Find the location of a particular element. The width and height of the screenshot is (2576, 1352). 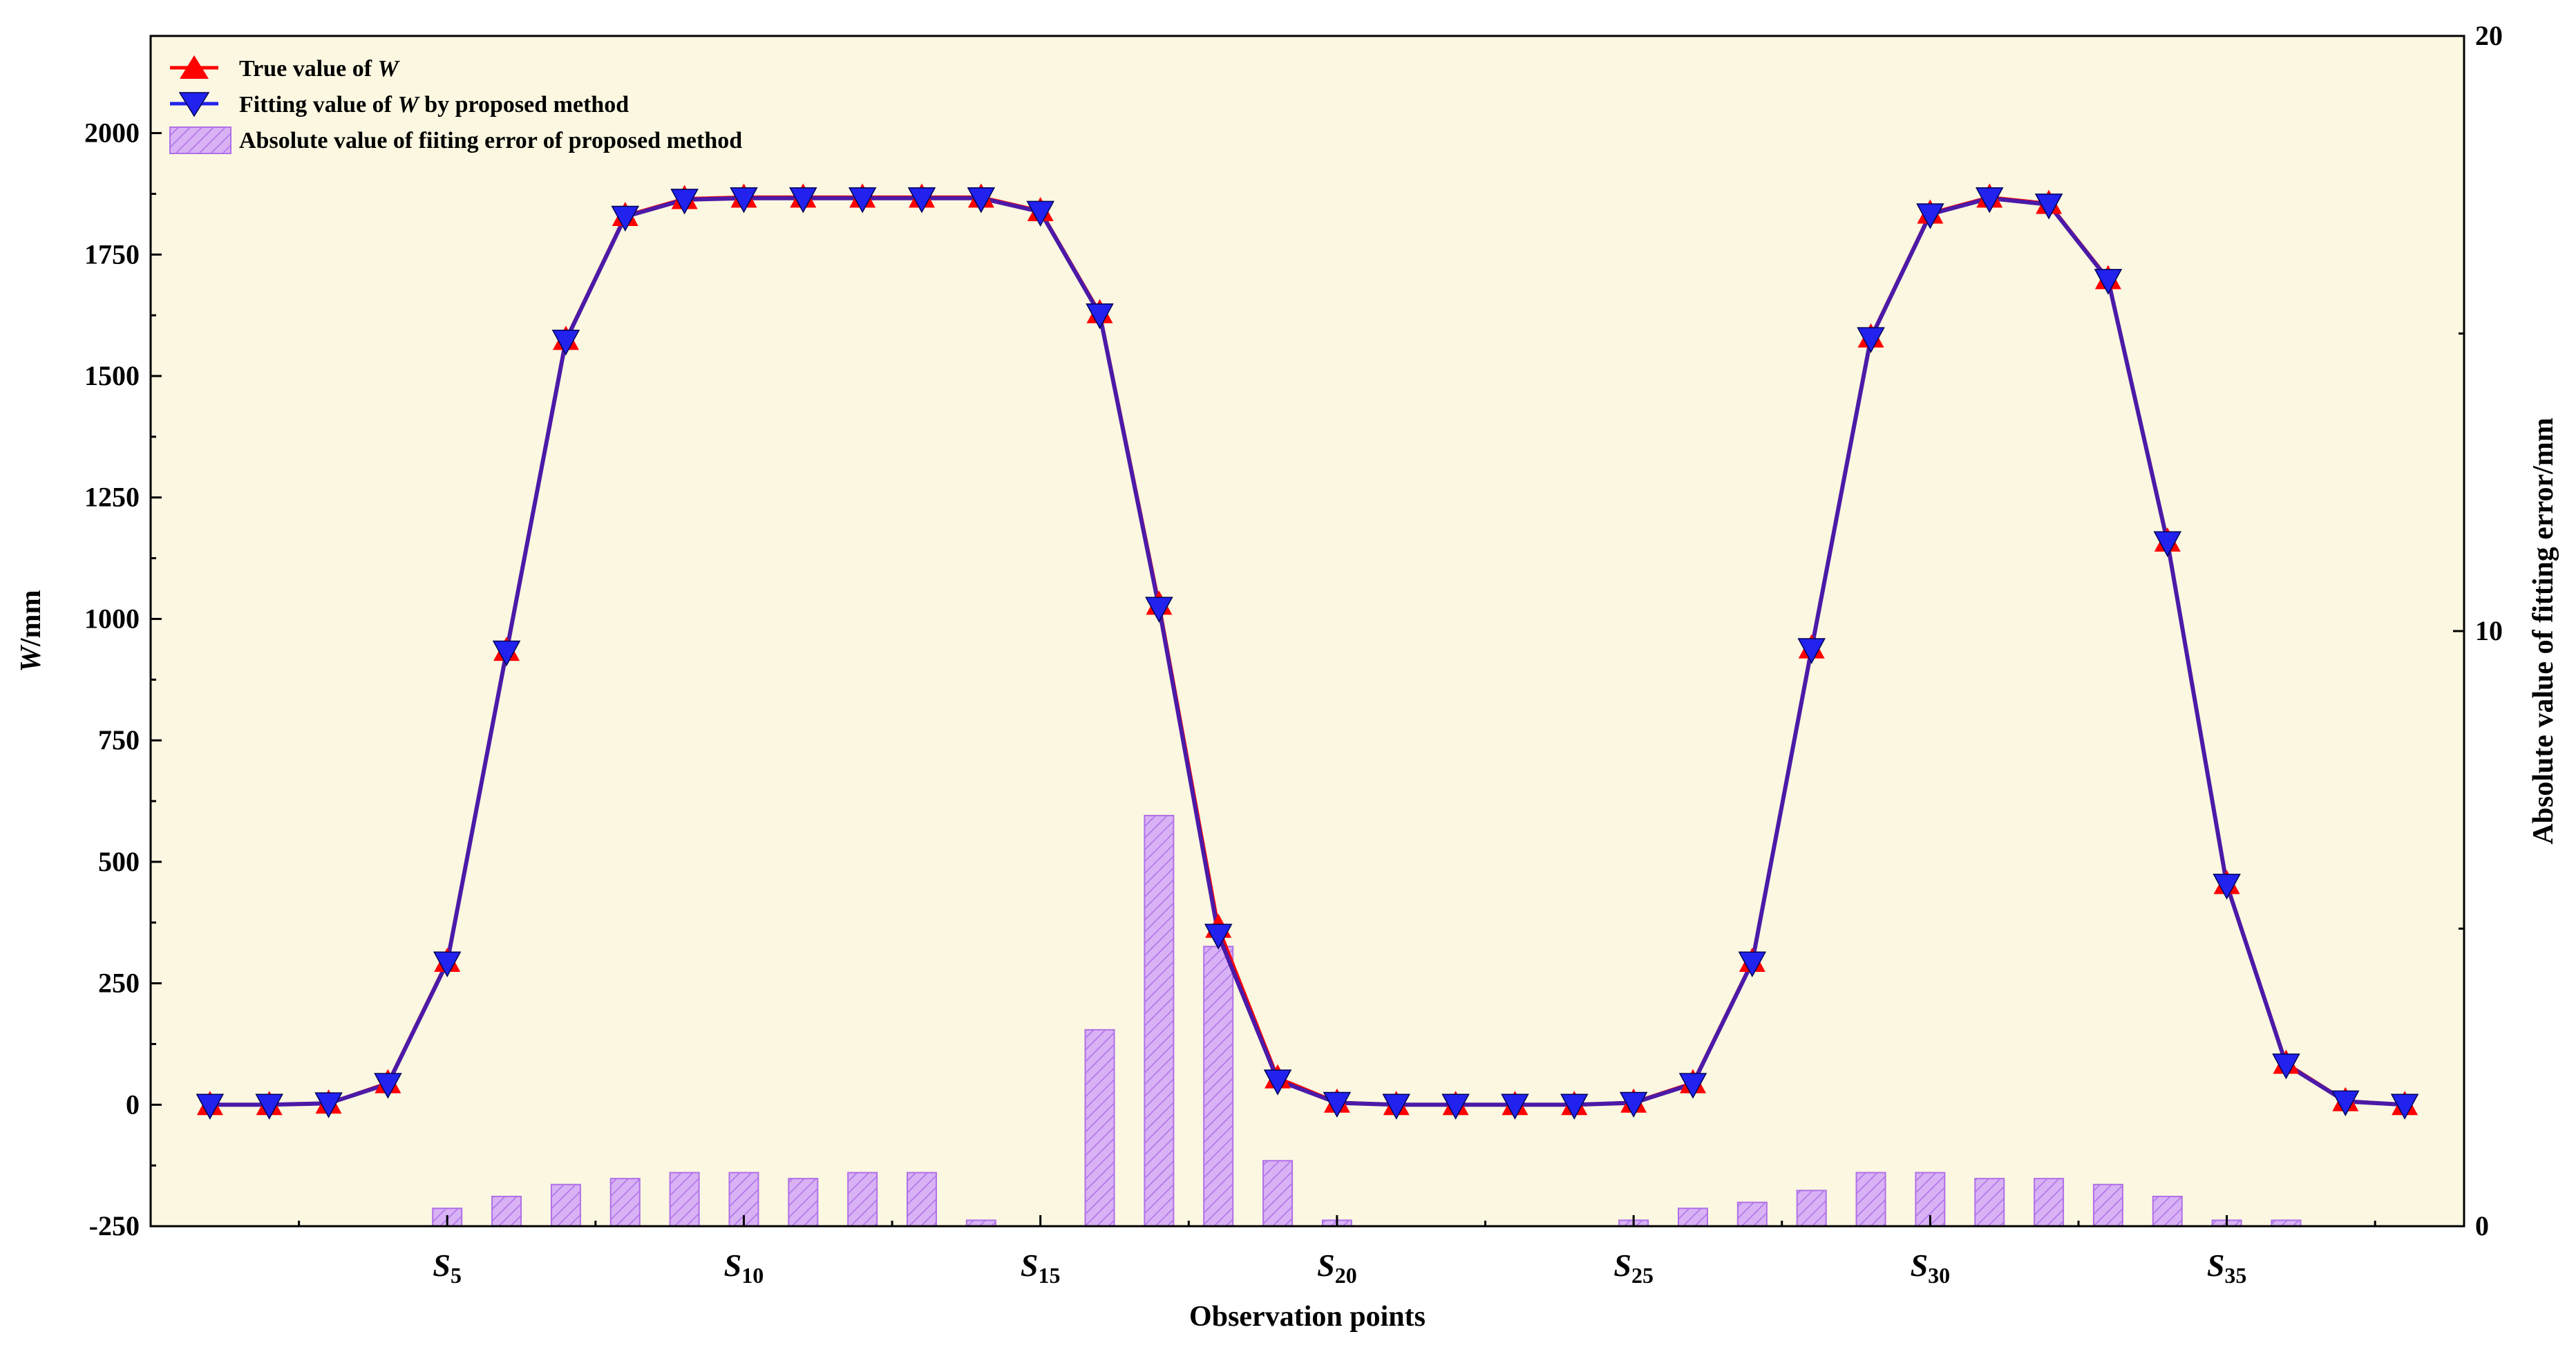

y-tick-label: 1000 is located at coordinates (112, 618).